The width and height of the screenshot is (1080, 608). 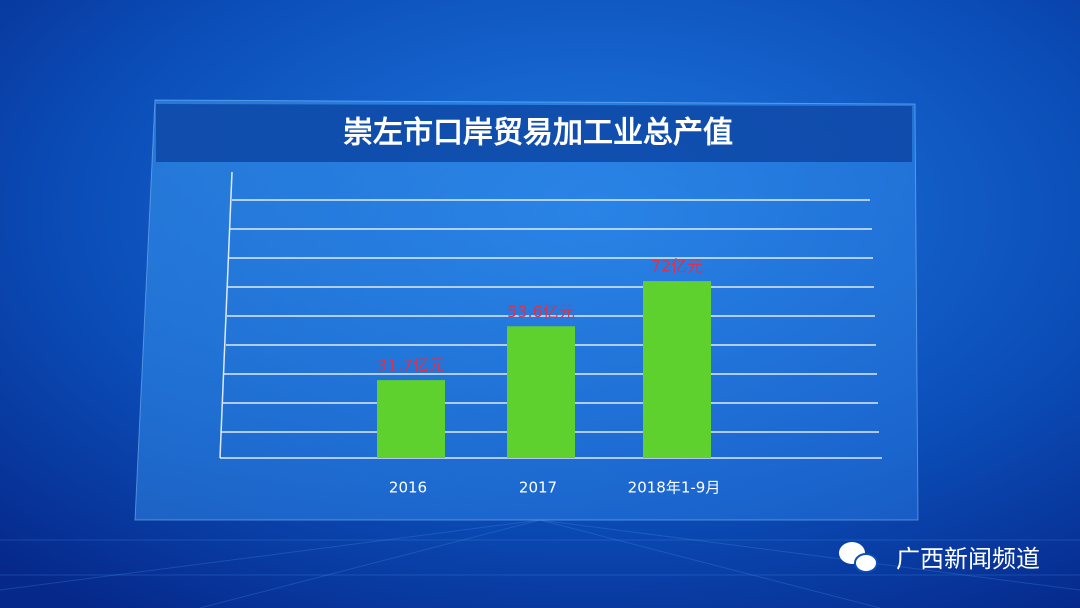 What do you see at coordinates (674, 488) in the screenshot?
I see `x-tick-label: 2018年1-9月` at bounding box center [674, 488].